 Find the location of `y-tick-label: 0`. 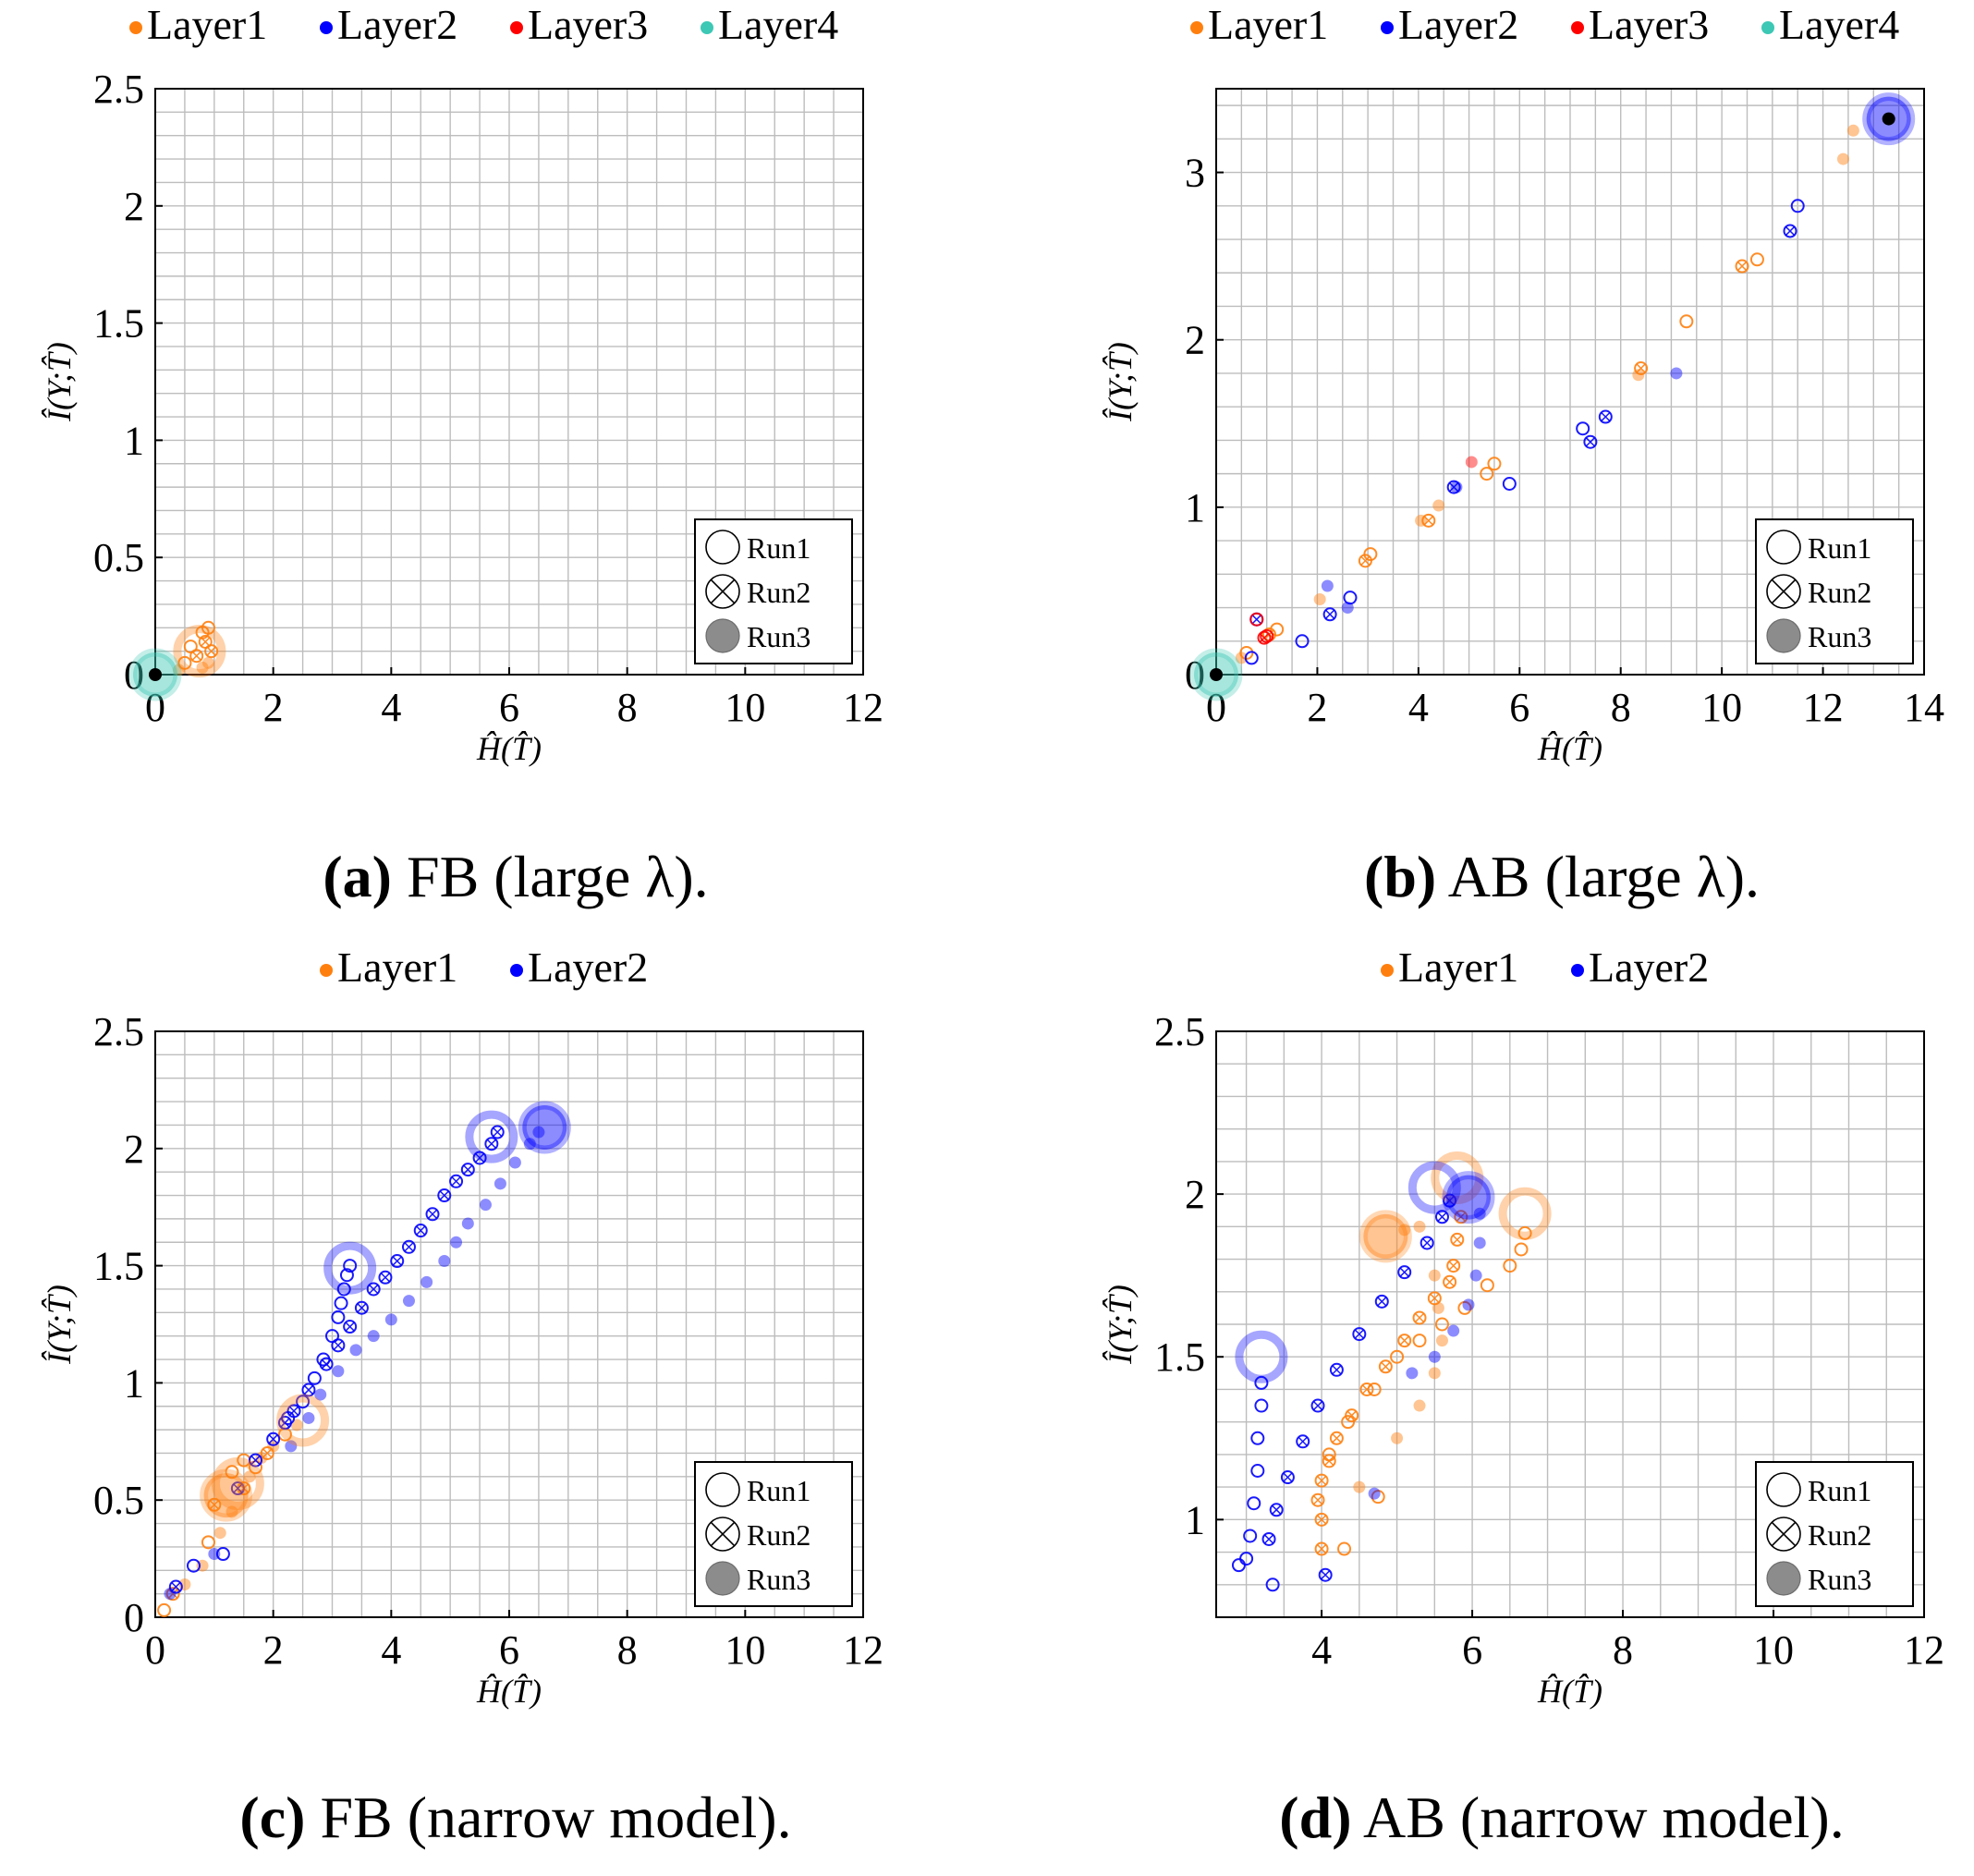

y-tick-label: 0 is located at coordinates (1195, 675).